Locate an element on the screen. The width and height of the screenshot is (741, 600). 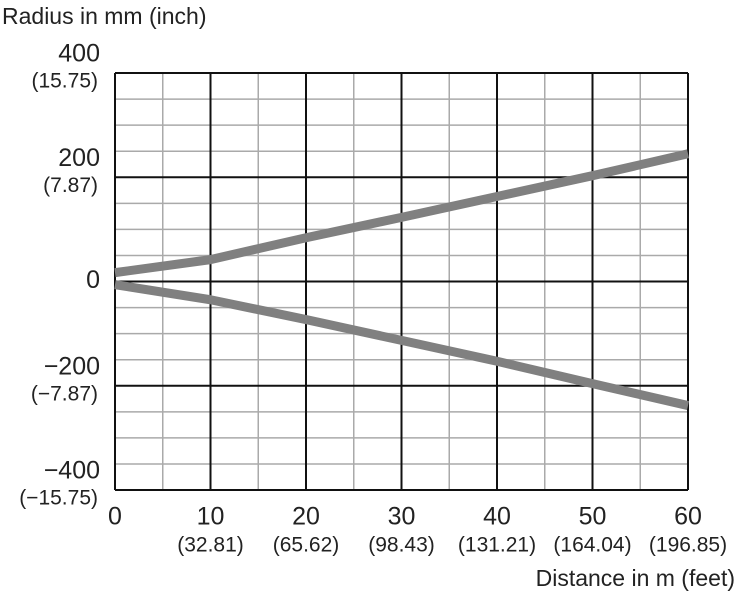
y-tick-label: −200 is located at coordinates (72, 366).